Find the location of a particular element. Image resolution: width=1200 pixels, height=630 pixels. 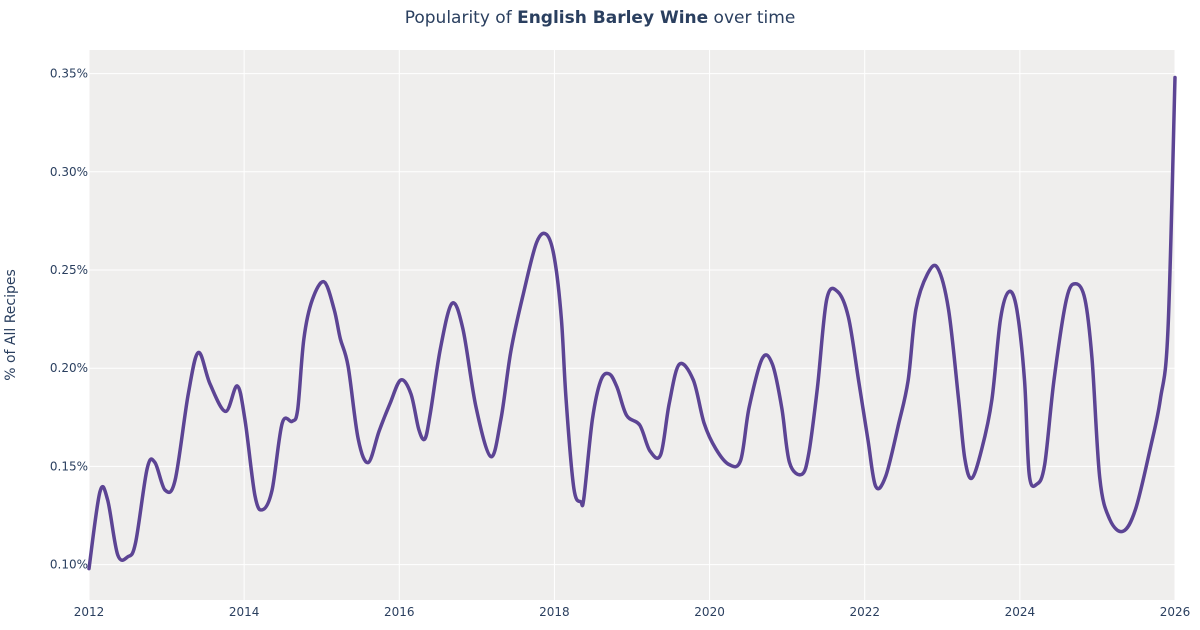

y-tick-label: 0.20% is located at coordinates (69, 368).